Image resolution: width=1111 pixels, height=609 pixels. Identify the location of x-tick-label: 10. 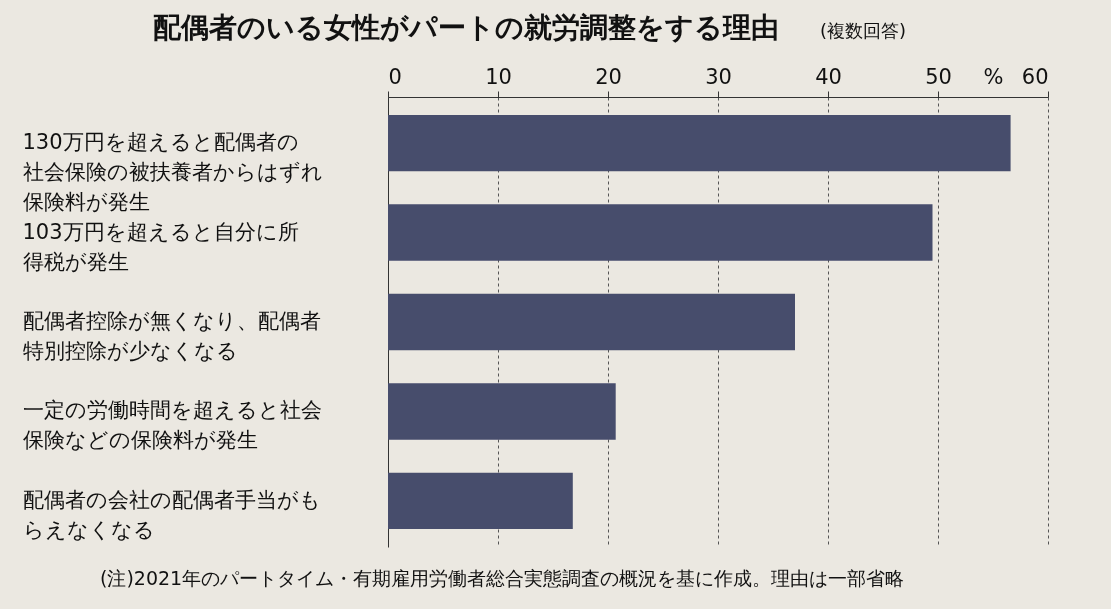
(498, 76).